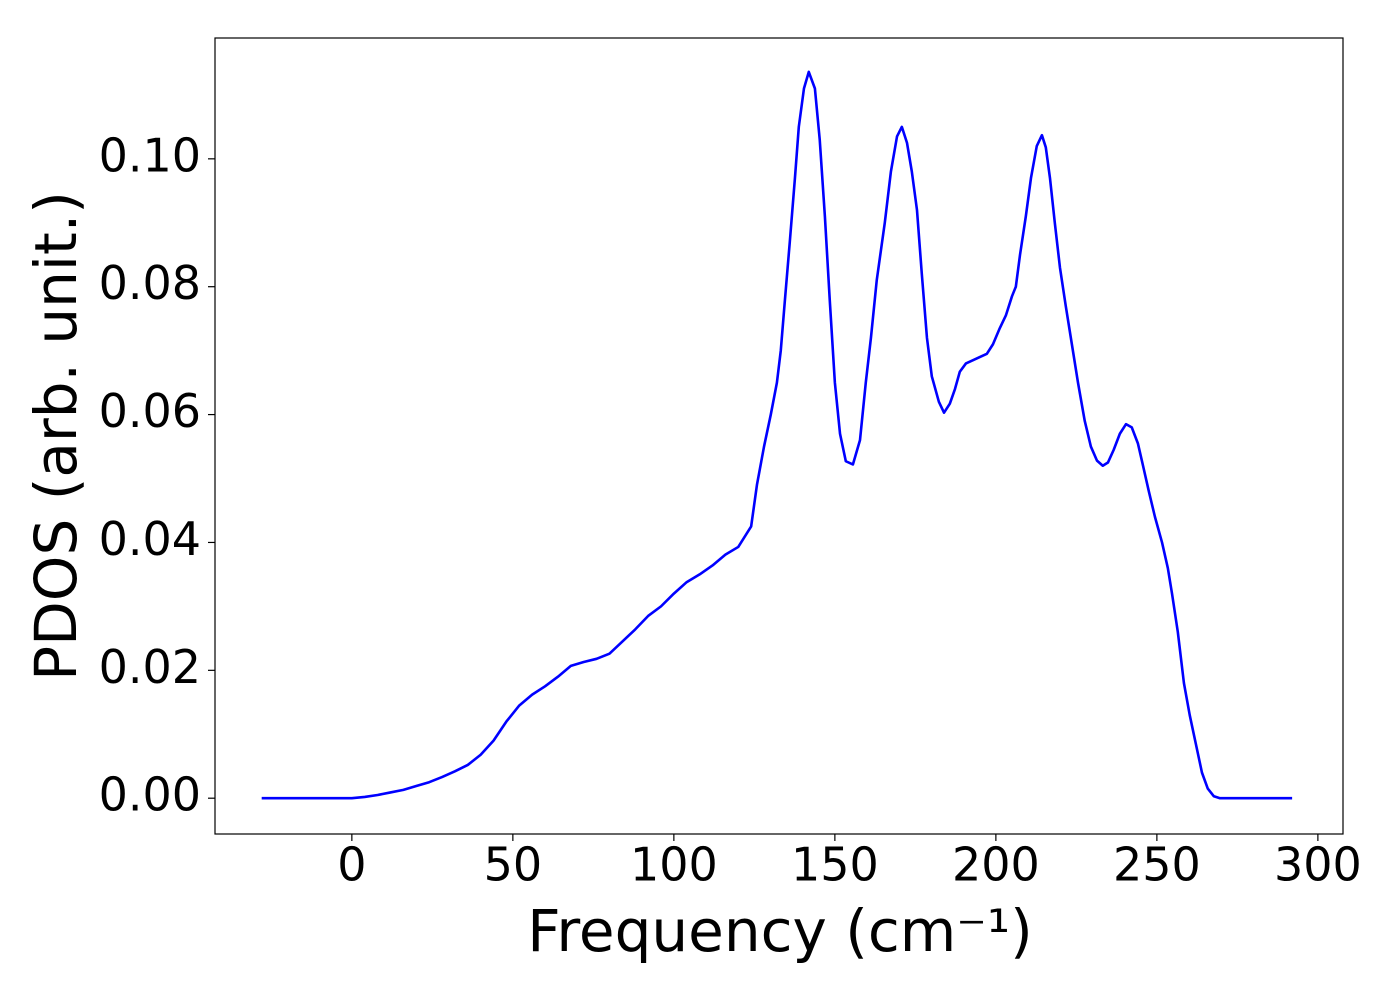 The height and width of the screenshot is (1000, 1400). Describe the element at coordinates (150, 155) in the screenshot. I see `y-tick-label: 0.10` at that location.